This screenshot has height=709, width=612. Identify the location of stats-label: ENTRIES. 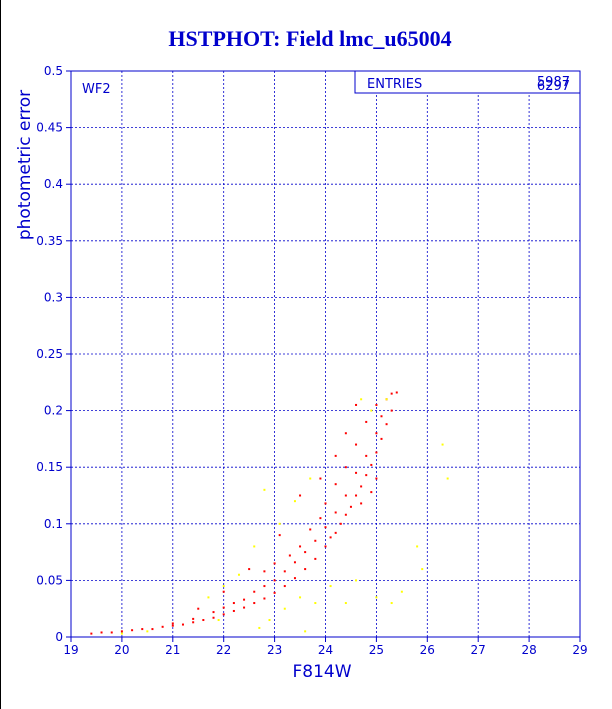
(394, 84).